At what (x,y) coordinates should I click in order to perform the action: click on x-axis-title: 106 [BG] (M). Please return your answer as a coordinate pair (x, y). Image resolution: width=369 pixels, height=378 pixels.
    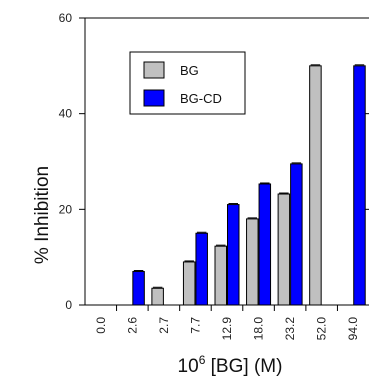
    Looking at the image, I should click on (230, 365).